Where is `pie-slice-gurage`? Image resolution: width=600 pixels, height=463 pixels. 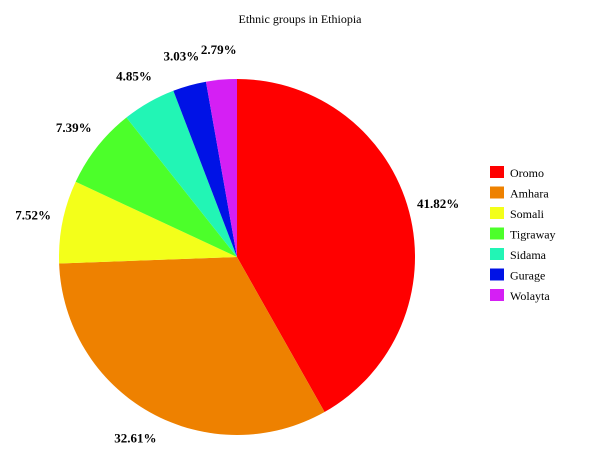
pie-slice-gurage is located at coordinates (205, 169).